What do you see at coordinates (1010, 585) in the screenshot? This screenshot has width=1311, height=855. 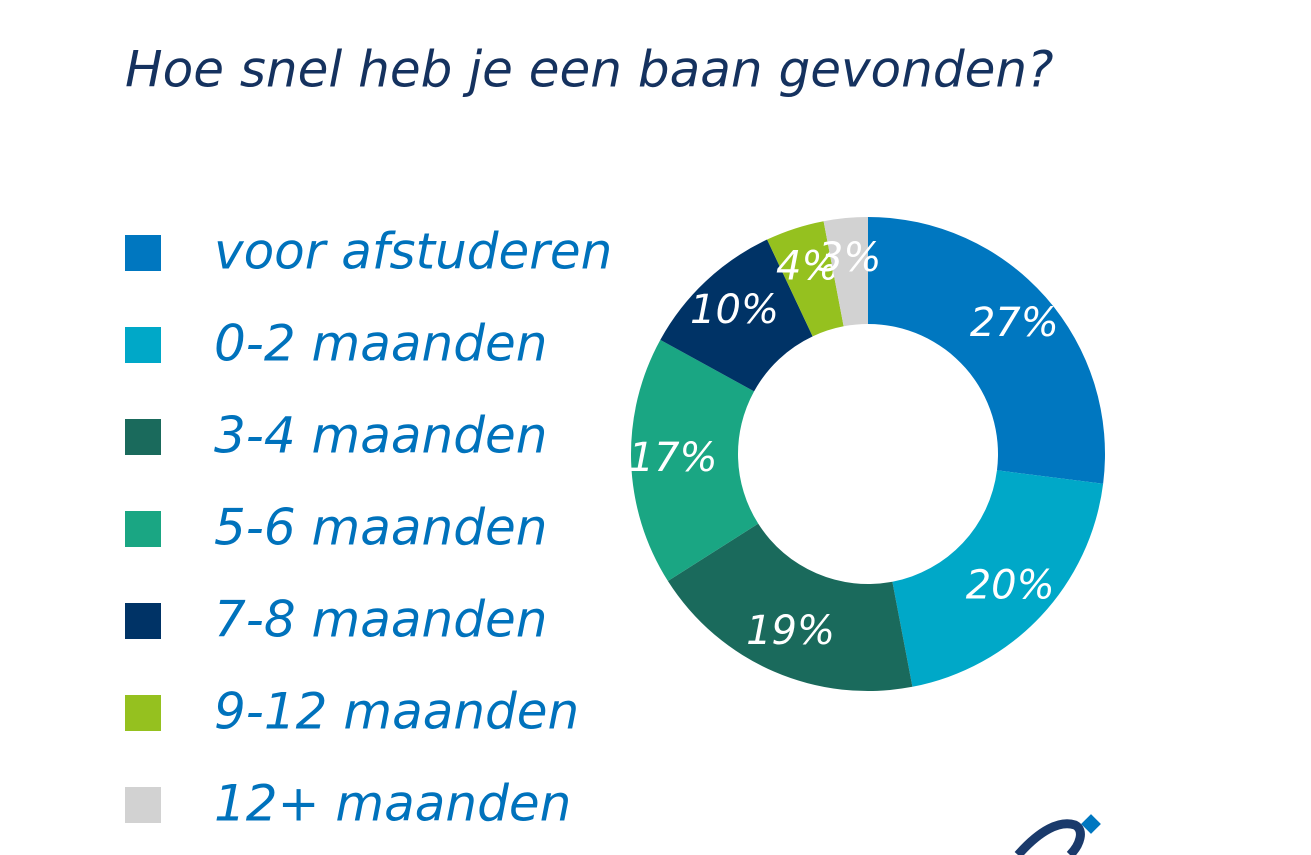 I see `data-label: 20%` at bounding box center [1010, 585].